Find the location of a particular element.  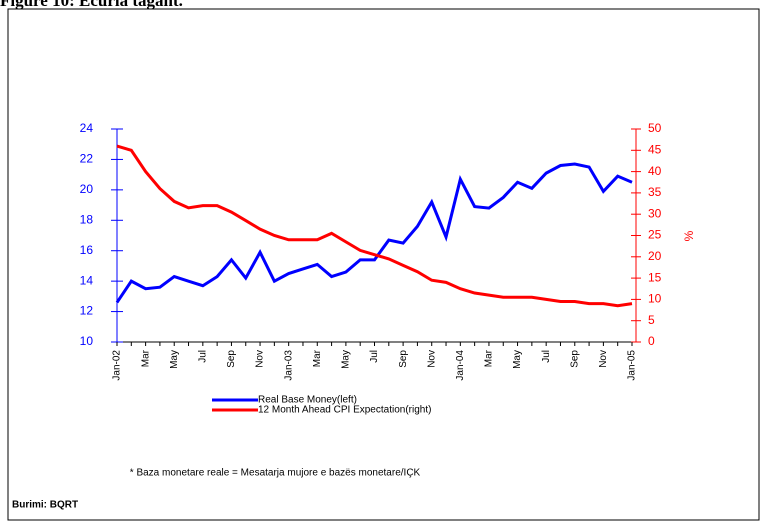

y2-axis-label: % is located at coordinates (689, 235).